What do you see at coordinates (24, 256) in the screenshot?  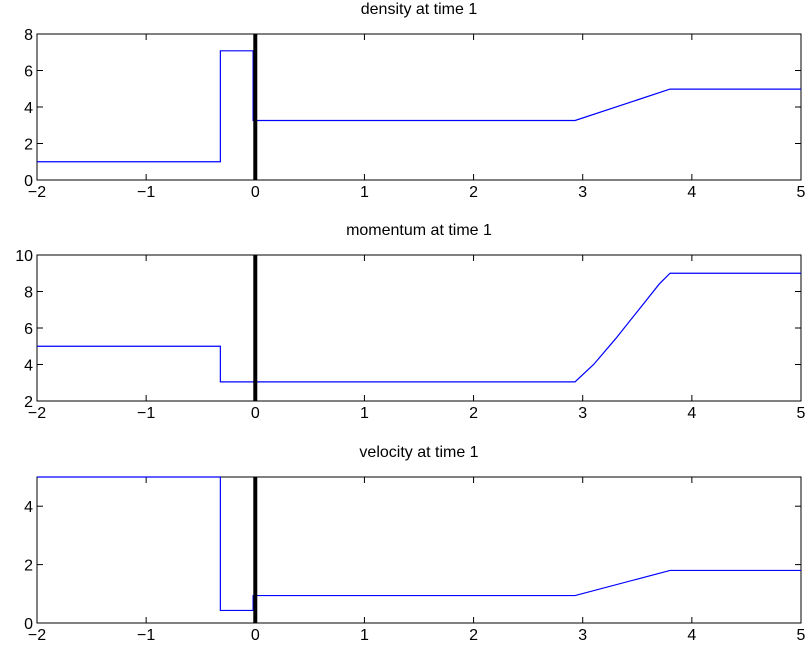 I see `y-tick-label: 10` at bounding box center [24, 256].